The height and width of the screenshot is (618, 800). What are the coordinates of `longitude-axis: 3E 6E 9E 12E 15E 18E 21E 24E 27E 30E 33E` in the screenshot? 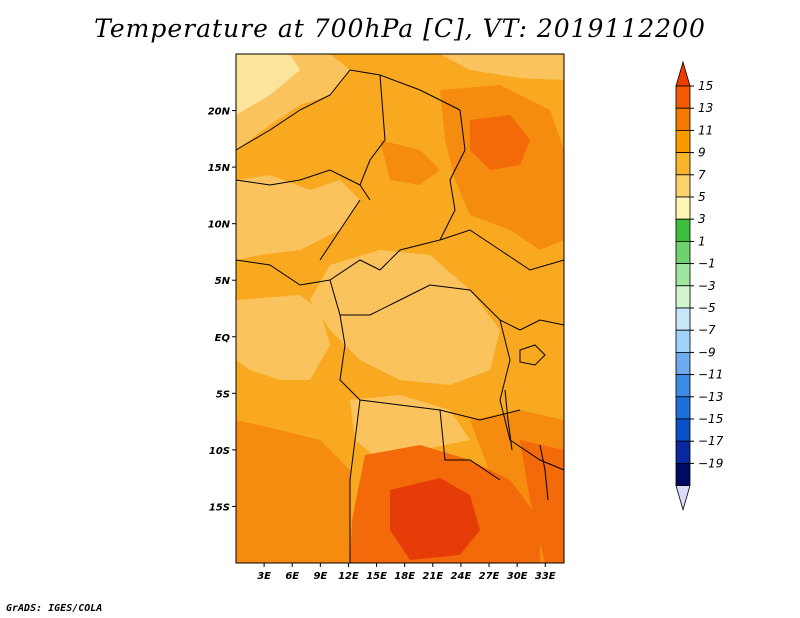 It's located at (406, 572).